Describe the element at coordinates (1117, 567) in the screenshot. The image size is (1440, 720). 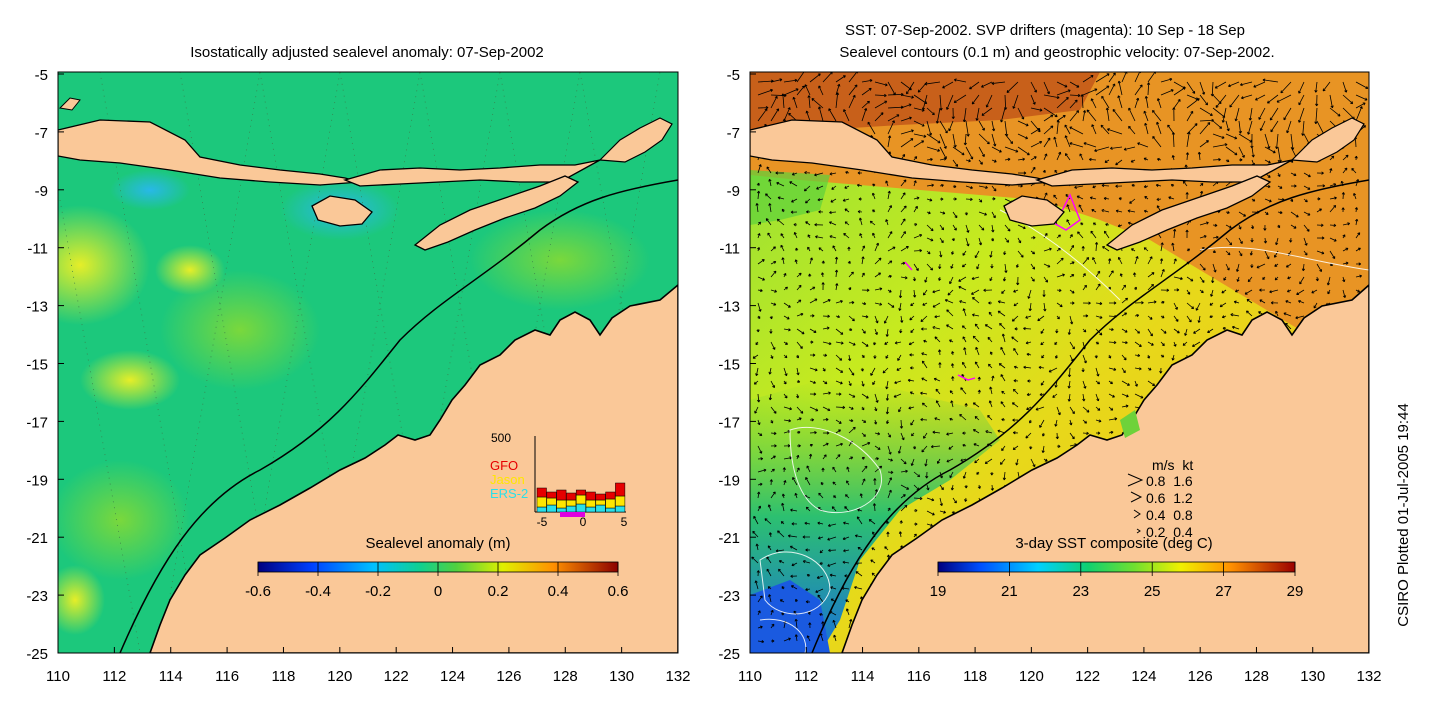
I see `right-colorbar: 3-day SST composite (deg C) 19 21 23 25 27 29` at that location.